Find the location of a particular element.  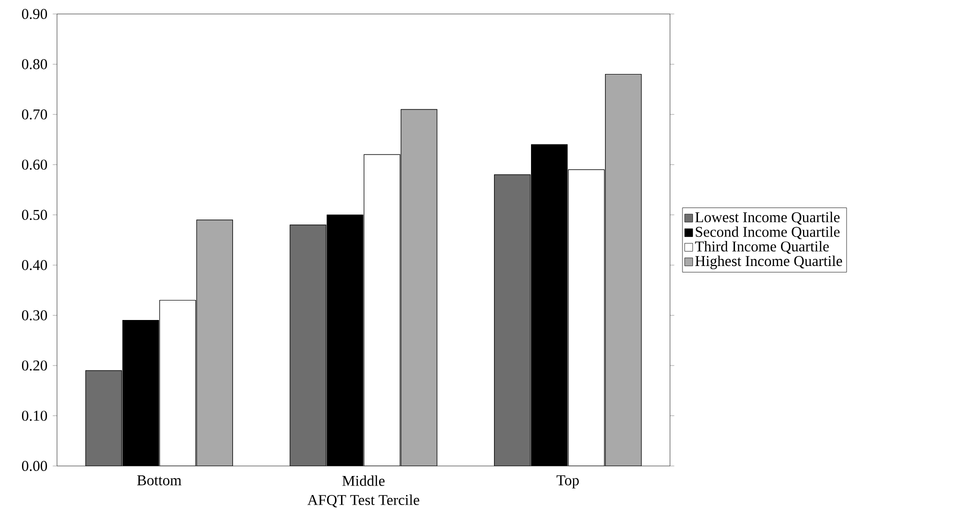

x-tick-label: Middle is located at coordinates (363, 480).